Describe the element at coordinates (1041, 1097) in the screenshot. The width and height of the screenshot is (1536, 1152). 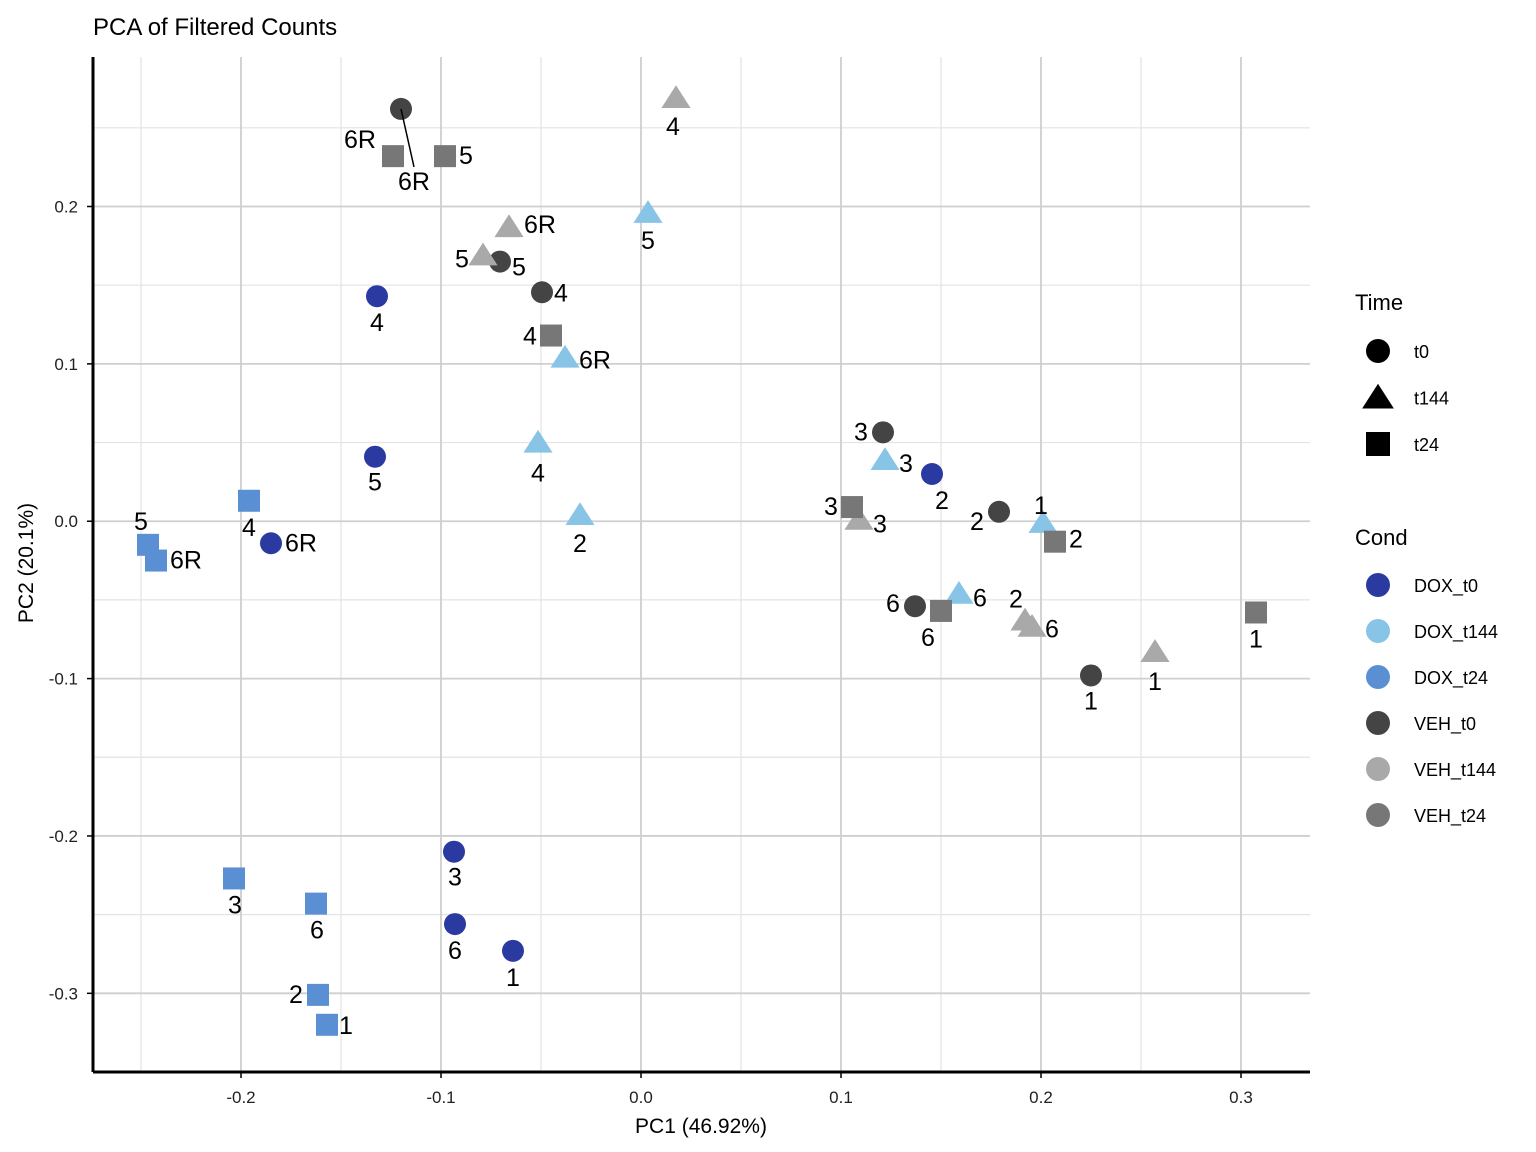
I see `x-tick-label: 0.2` at that location.